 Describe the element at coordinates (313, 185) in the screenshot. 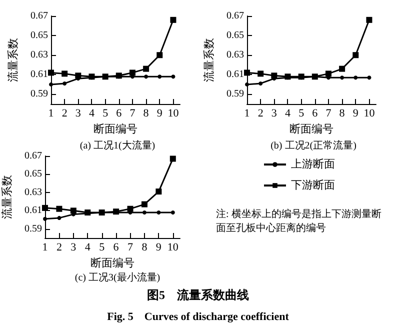

I see `legend-label: 下游断面` at that location.